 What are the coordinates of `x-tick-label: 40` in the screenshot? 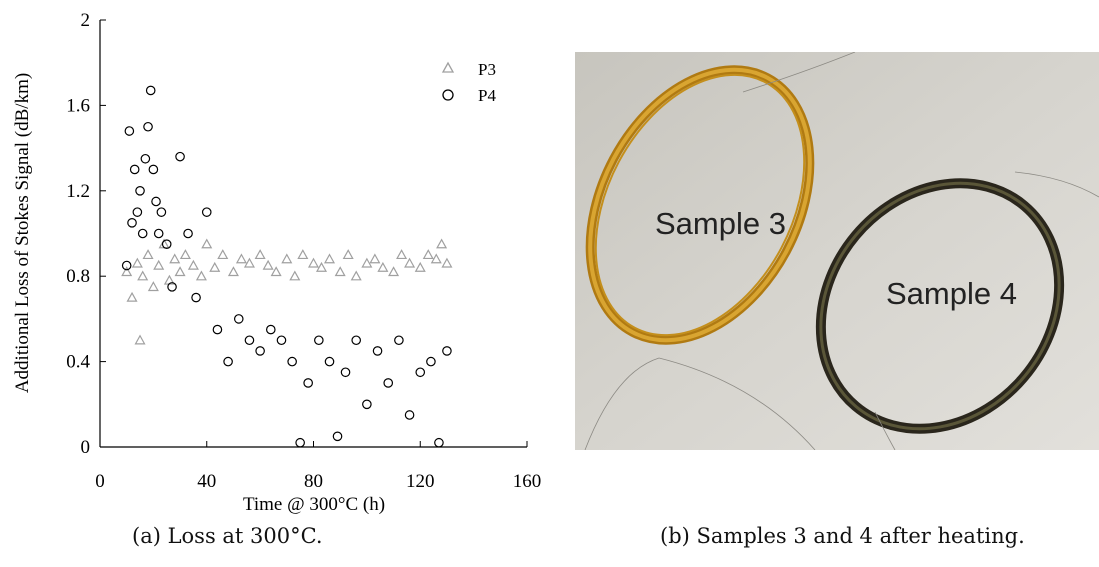 It's located at (206, 481).